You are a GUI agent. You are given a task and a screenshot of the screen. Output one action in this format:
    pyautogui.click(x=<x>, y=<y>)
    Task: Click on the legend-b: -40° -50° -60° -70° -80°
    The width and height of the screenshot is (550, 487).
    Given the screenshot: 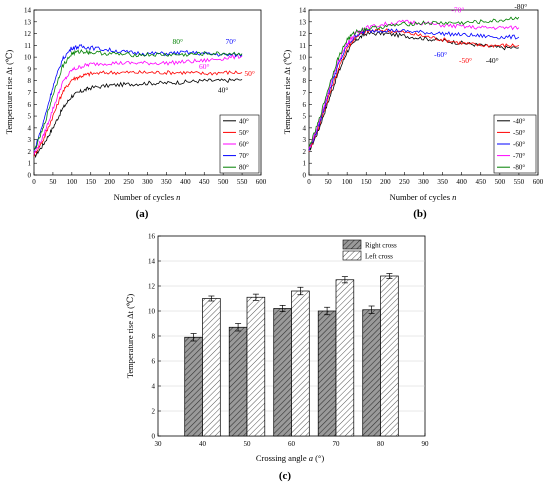 What is the action you would take?
    pyautogui.click(x=515, y=144)
    